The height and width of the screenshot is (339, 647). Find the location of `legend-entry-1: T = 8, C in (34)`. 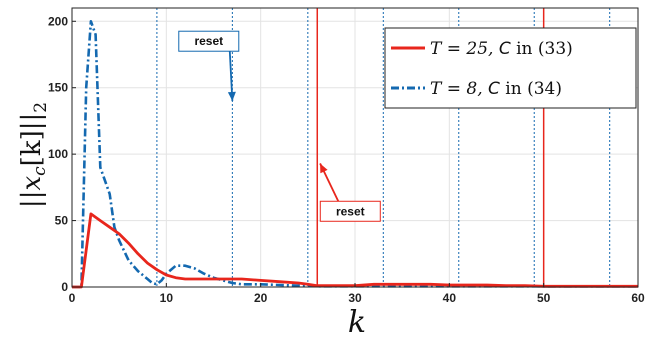

legend-entry-1: T = 8, C in (34) is located at coordinates (496, 89).